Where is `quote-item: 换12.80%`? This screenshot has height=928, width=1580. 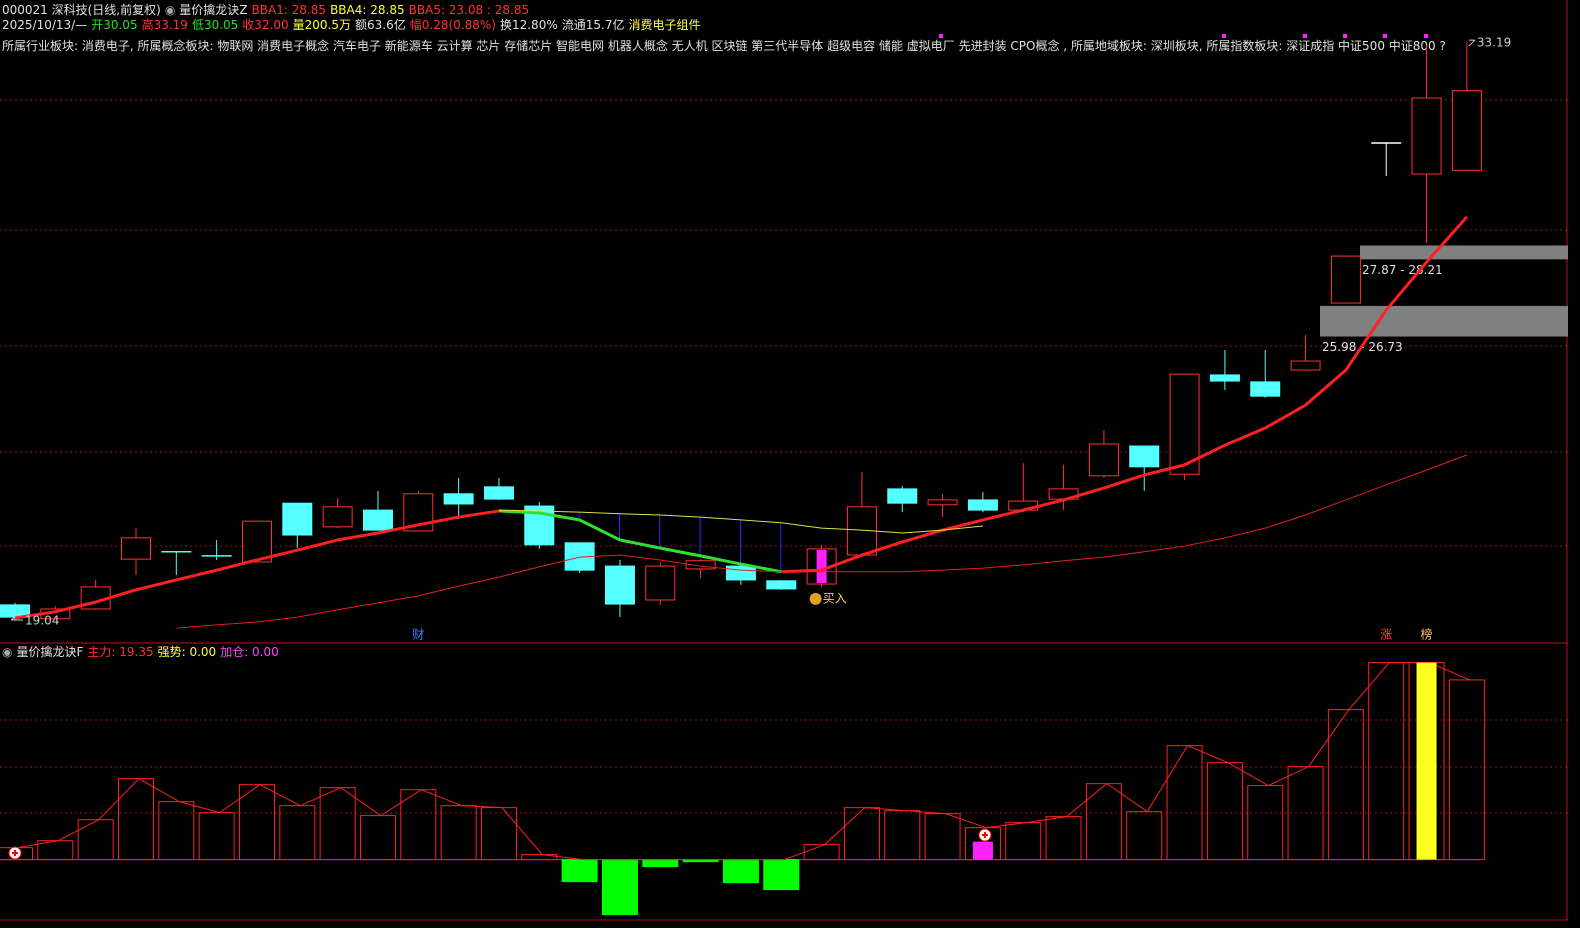
quote-item: 换12.80% is located at coordinates (528, 25).